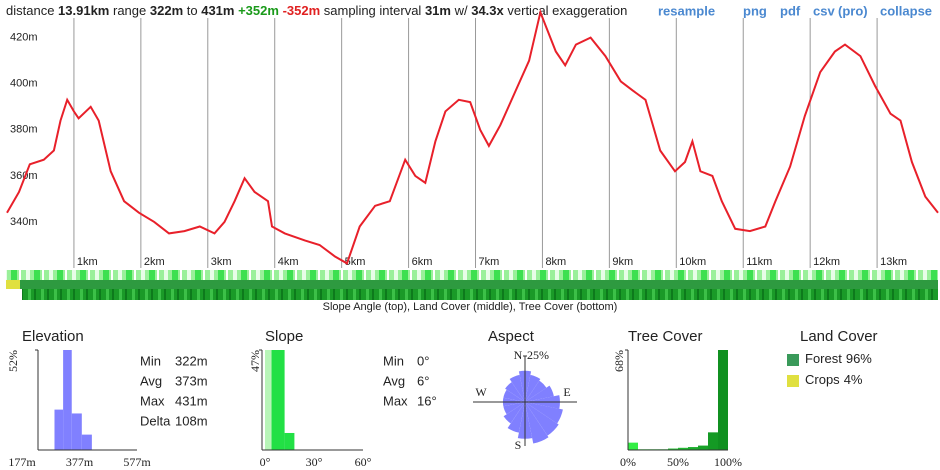 The width and height of the screenshot is (940, 470). I want to click on direction-label: N, so click(518, 355).